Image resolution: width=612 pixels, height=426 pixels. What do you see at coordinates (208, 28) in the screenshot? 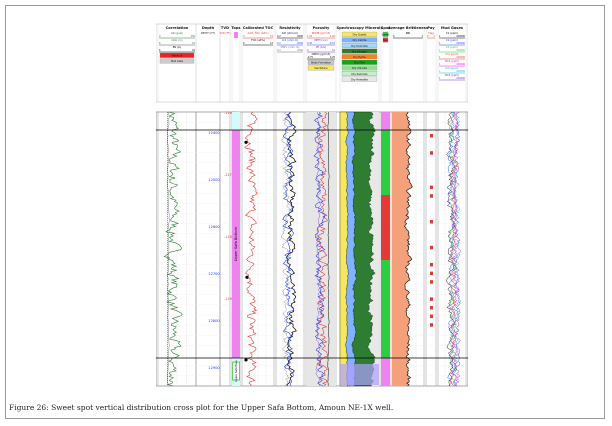
I see `track-title-depth: Depth` at bounding box center [208, 28].